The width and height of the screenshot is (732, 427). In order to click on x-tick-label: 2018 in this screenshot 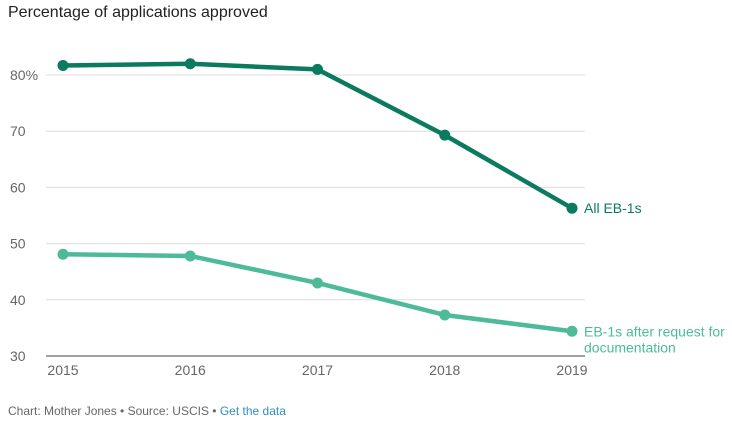, I will do `click(444, 370)`.